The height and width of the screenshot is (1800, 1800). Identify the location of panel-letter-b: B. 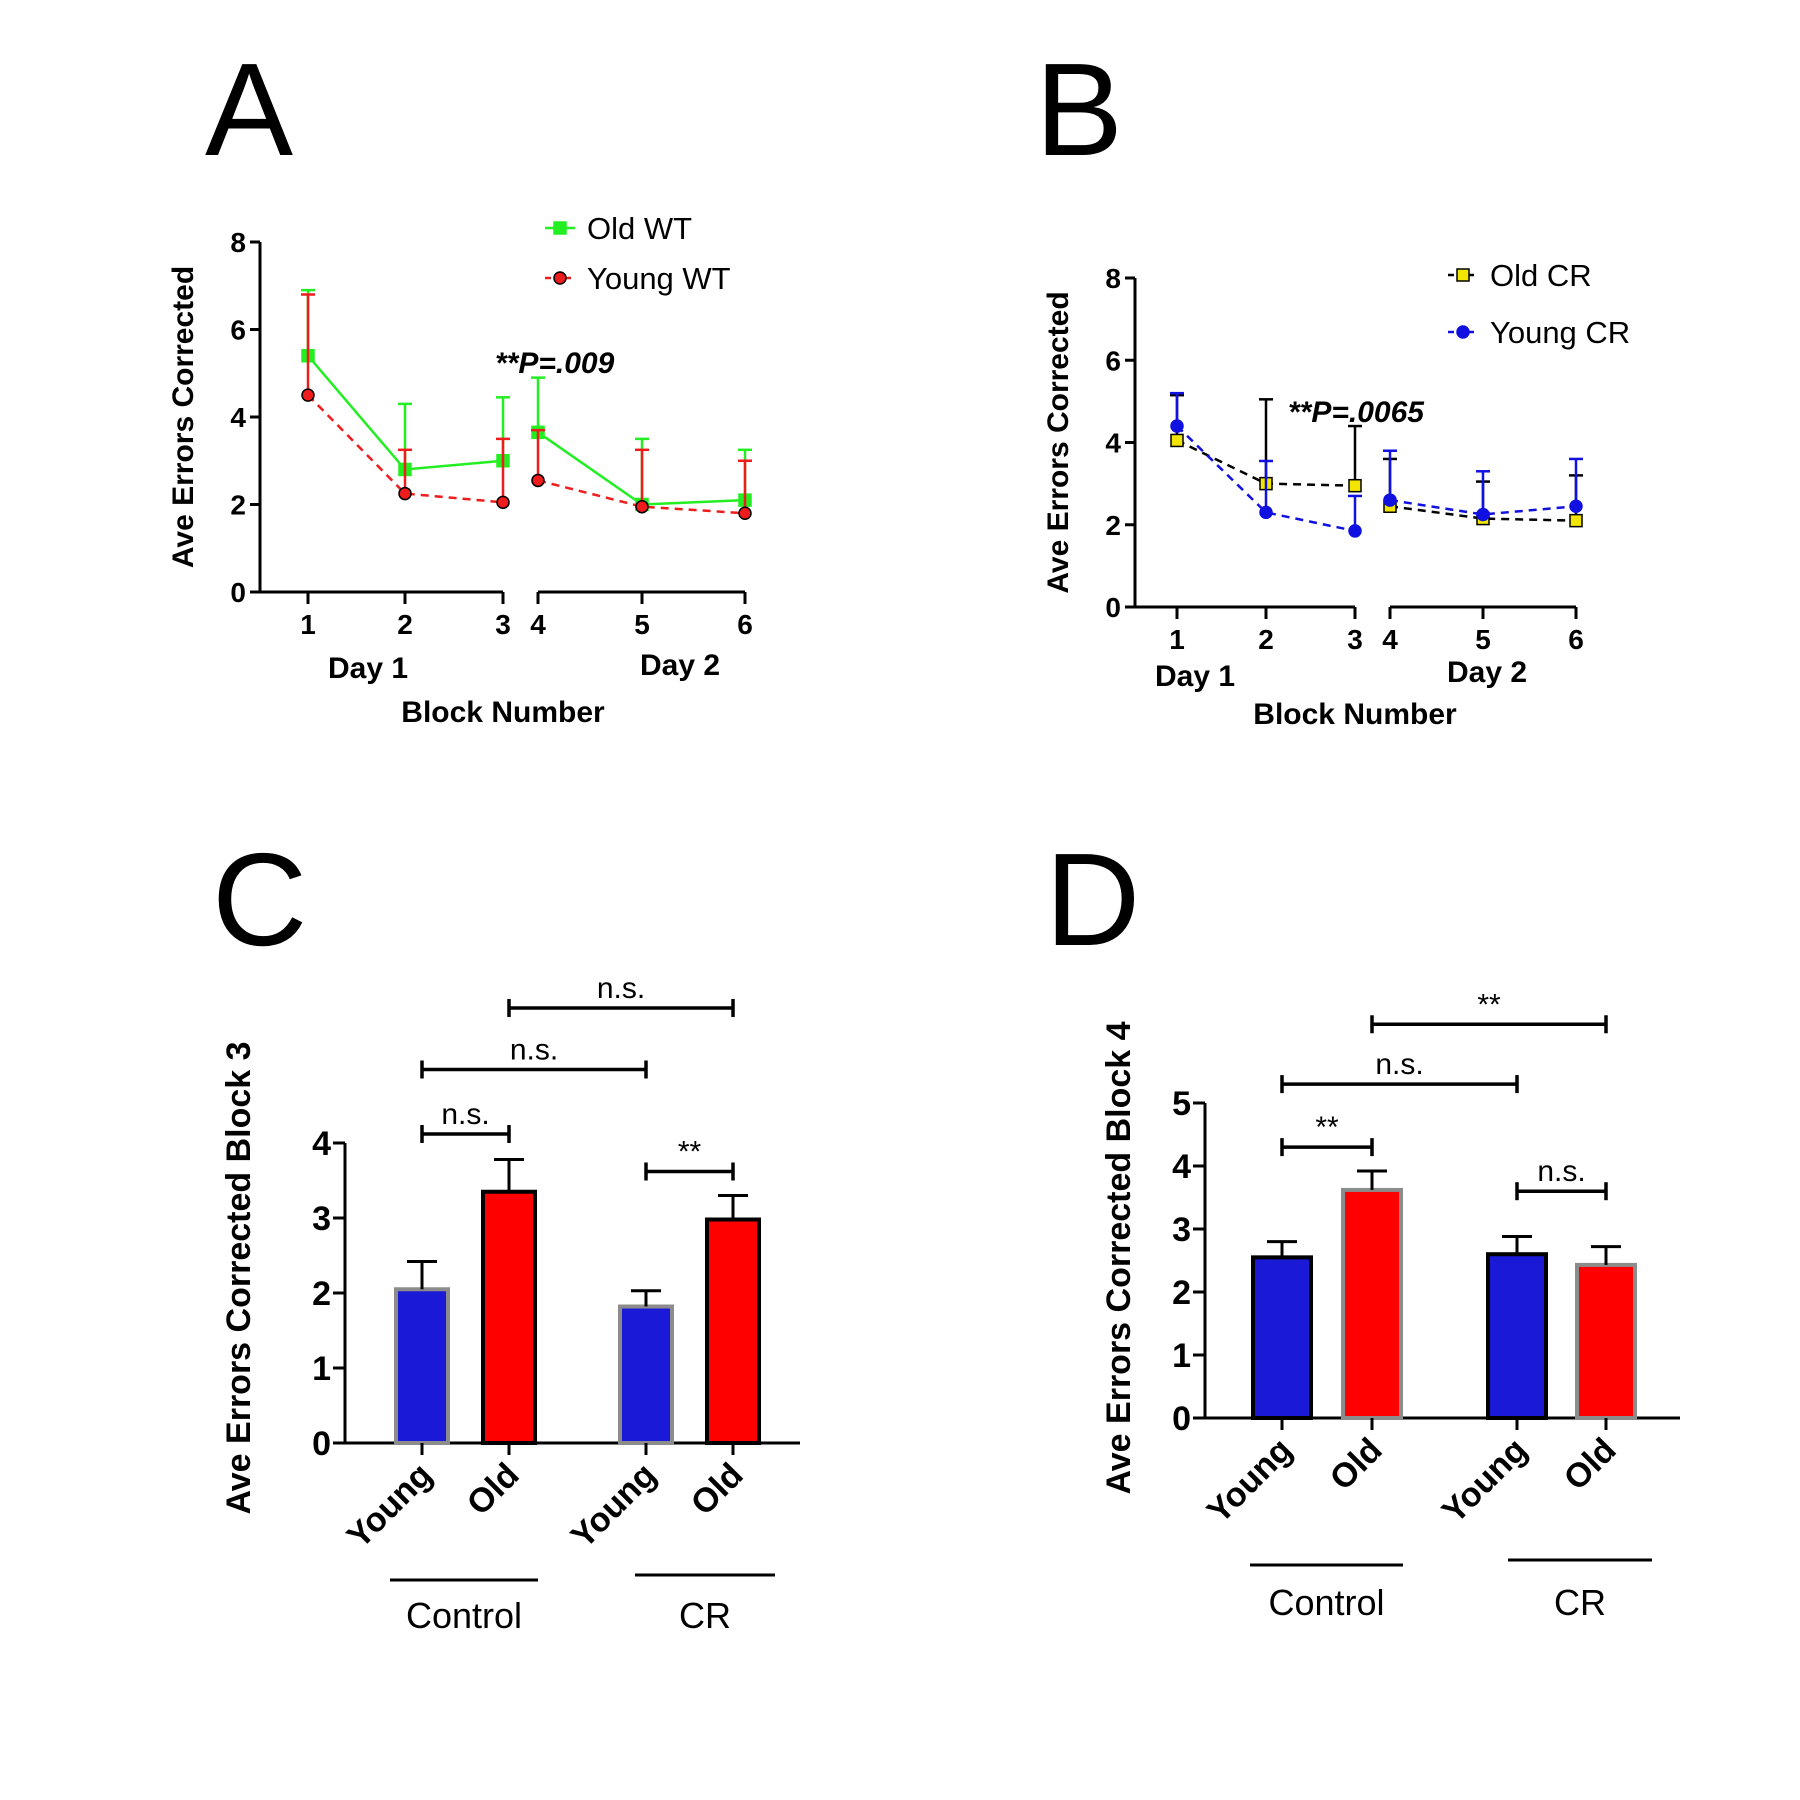
(1079, 109).